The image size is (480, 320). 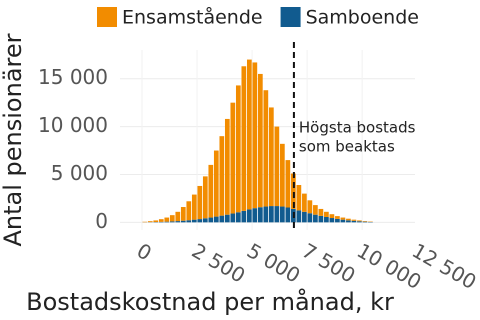 What do you see at coordinates (362, 18) in the screenshot?
I see `legend-label: Samboende` at bounding box center [362, 18].